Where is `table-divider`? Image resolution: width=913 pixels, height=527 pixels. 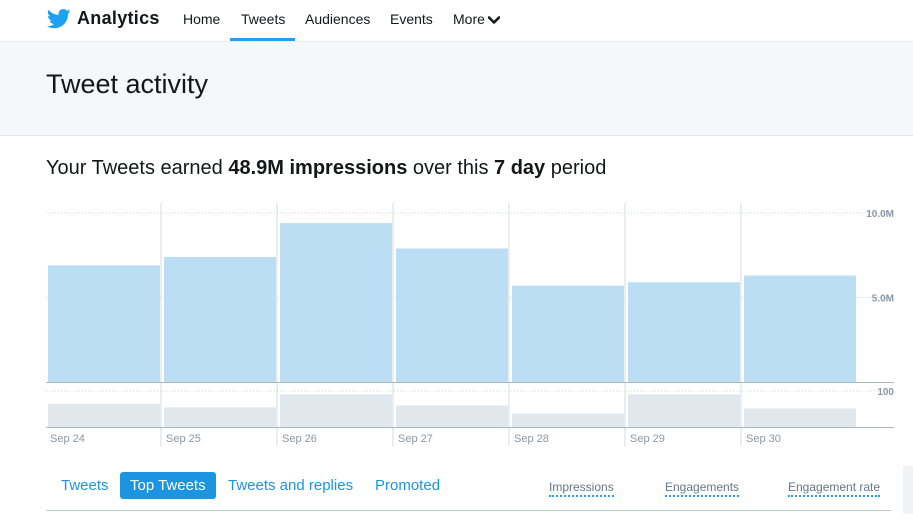
table-divider is located at coordinates (468, 510).